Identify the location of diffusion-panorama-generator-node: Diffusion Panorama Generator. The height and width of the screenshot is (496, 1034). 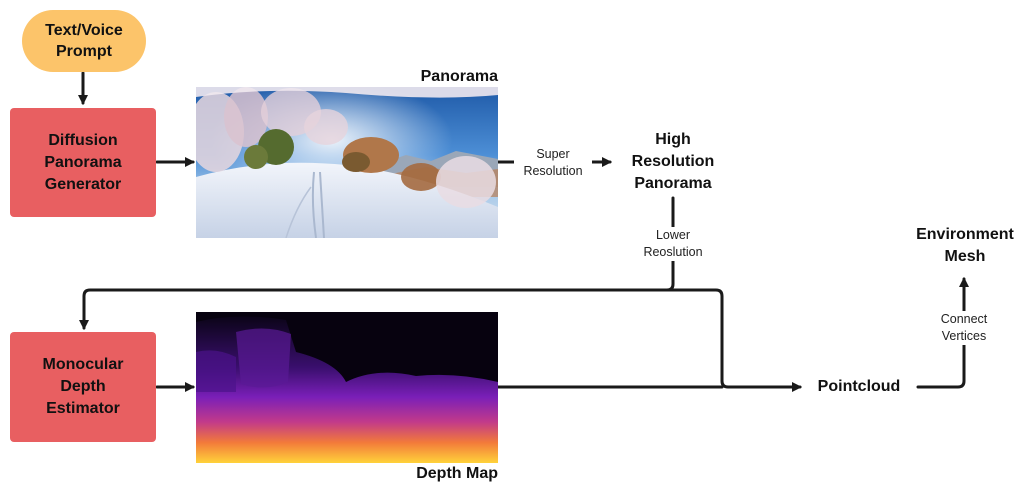
(83, 162).